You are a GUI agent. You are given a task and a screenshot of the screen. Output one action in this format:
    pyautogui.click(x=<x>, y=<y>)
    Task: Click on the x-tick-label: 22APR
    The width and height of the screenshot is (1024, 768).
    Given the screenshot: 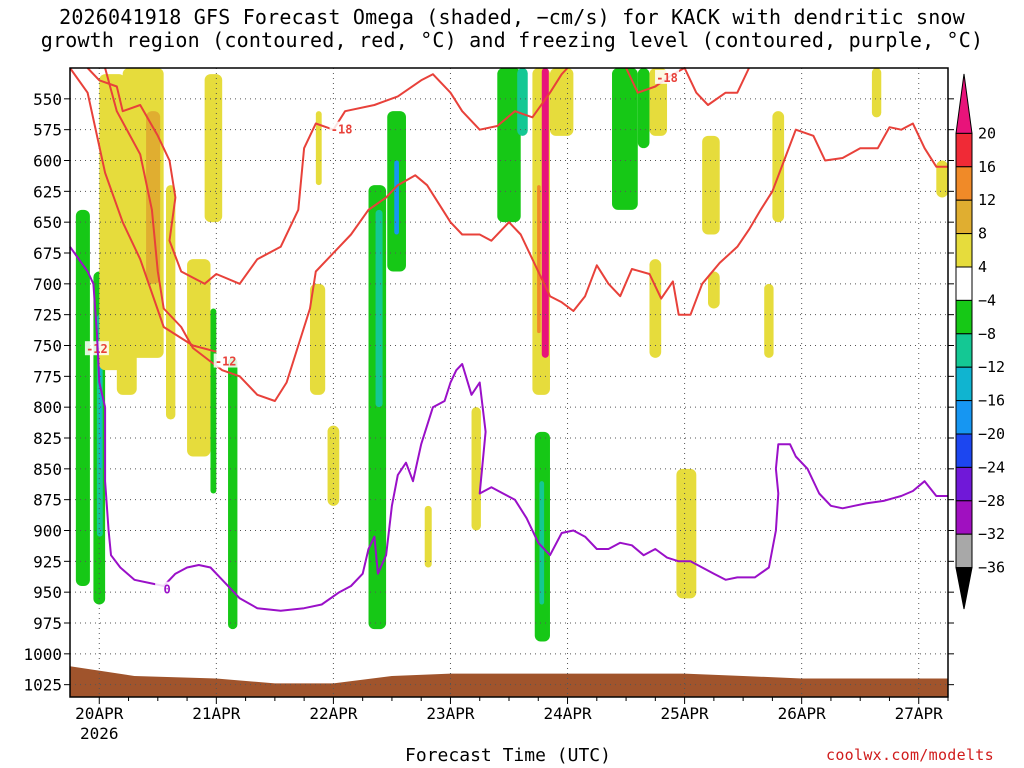 What is the action you would take?
    pyautogui.click(x=333, y=713)
    